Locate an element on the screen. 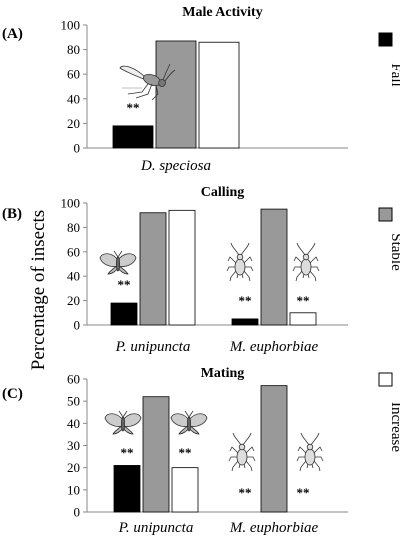 The height and width of the screenshot is (545, 400). legend: Fall Stable Increase is located at coordinates (389, 242).